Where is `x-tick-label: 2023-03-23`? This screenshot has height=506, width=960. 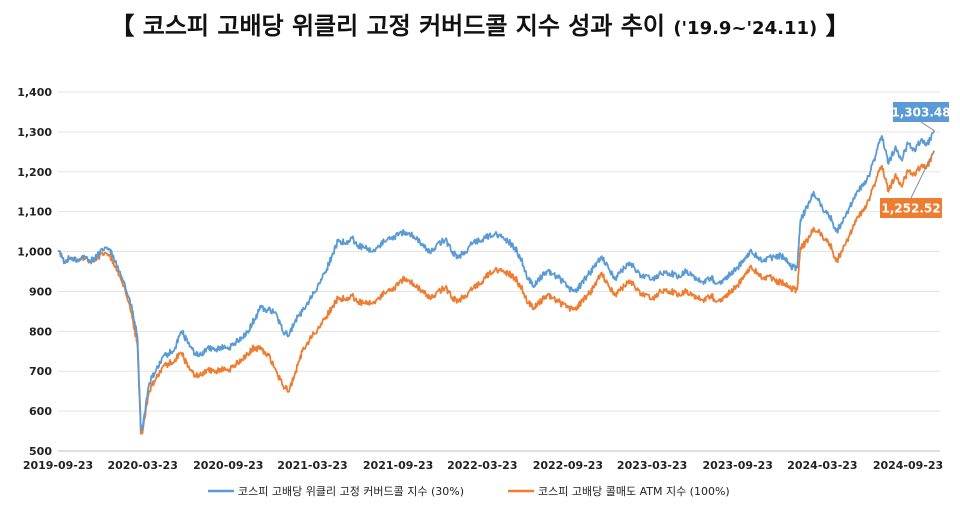
x-tick-label: 2023-03-23 is located at coordinates (652, 465).